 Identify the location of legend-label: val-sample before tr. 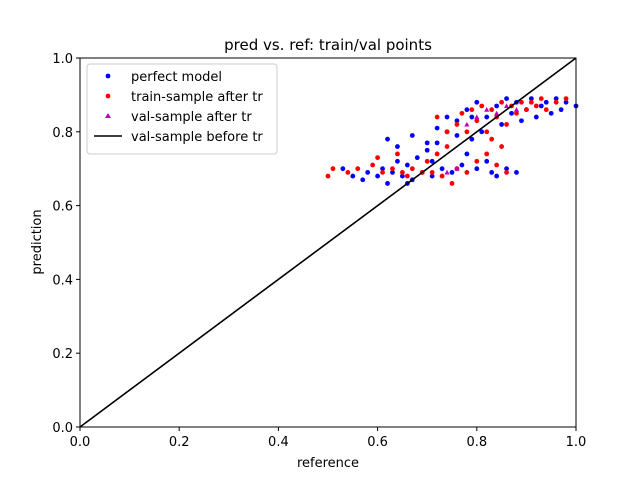
(197, 137).